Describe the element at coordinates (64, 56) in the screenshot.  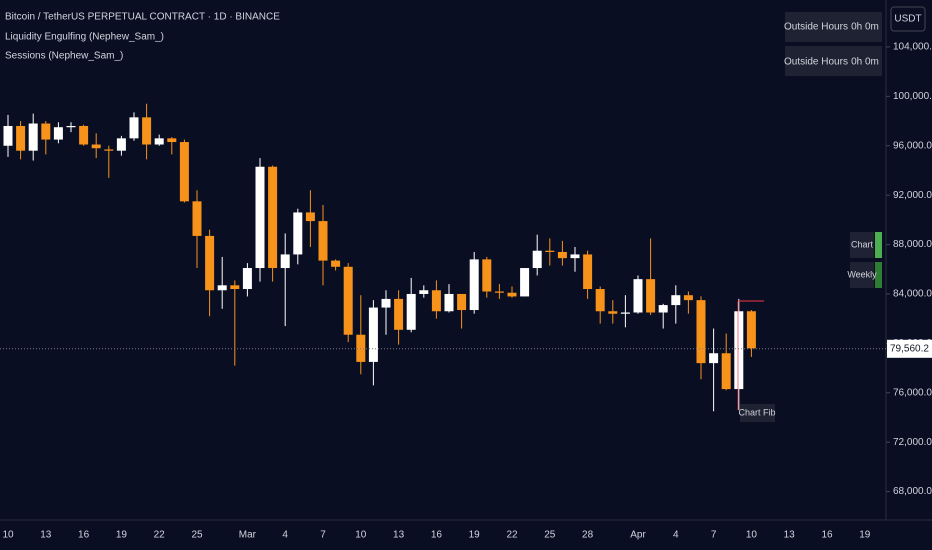
I see `indicator: Sessions (Nephew_Sam_)` at that location.